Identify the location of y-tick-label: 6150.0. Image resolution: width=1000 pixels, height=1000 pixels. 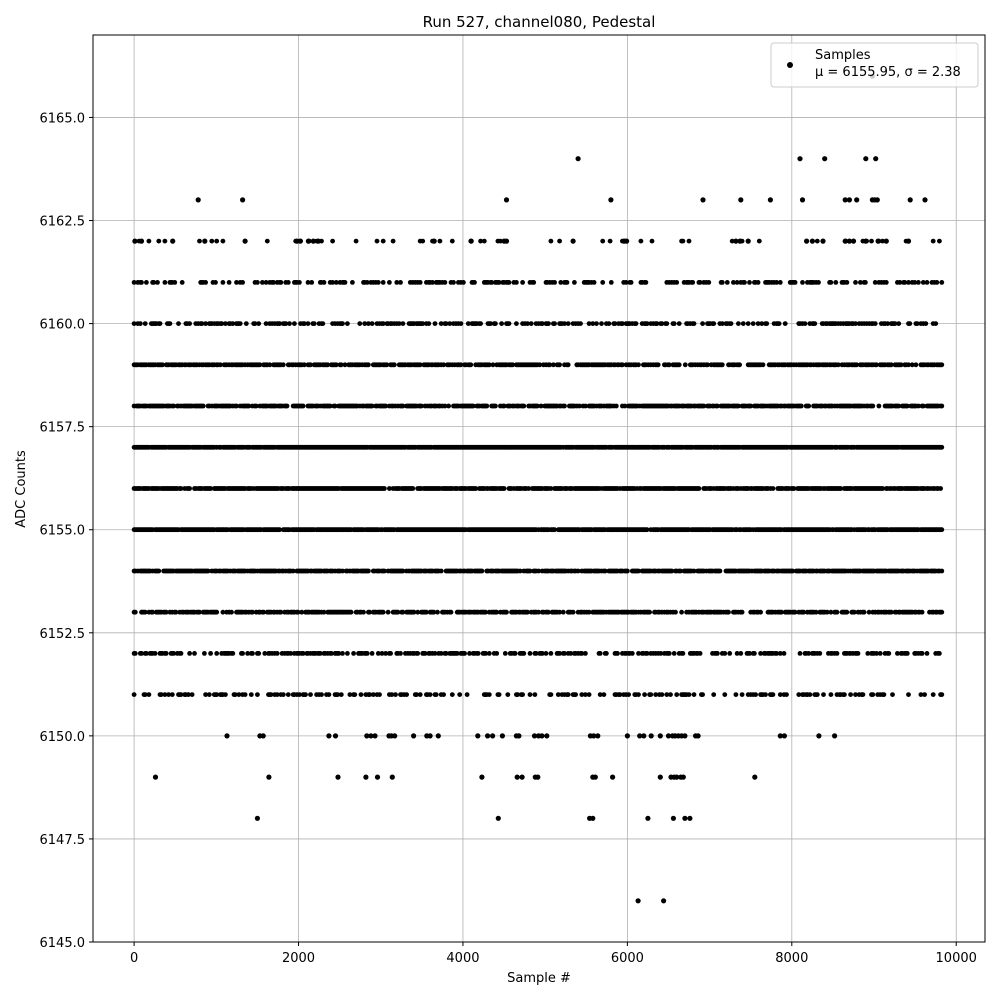
(63, 737).